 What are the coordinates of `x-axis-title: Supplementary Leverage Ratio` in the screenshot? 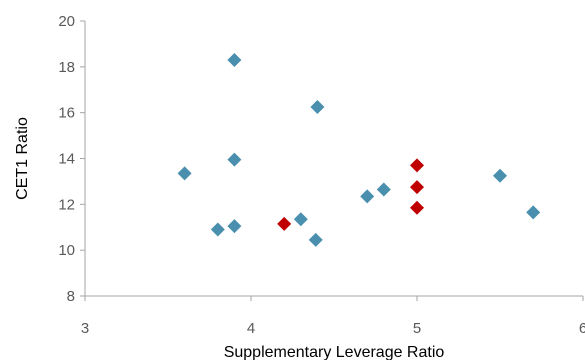 It's located at (334, 352).